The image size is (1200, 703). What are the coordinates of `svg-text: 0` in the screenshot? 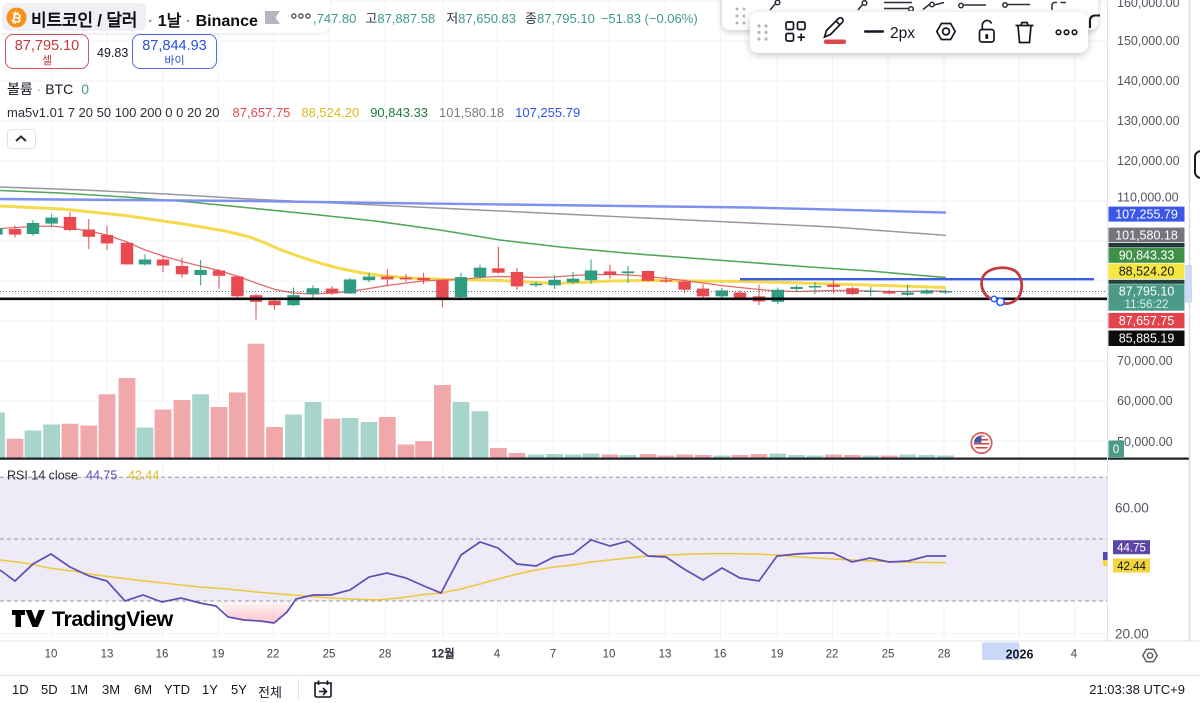 It's located at (1116, 450).